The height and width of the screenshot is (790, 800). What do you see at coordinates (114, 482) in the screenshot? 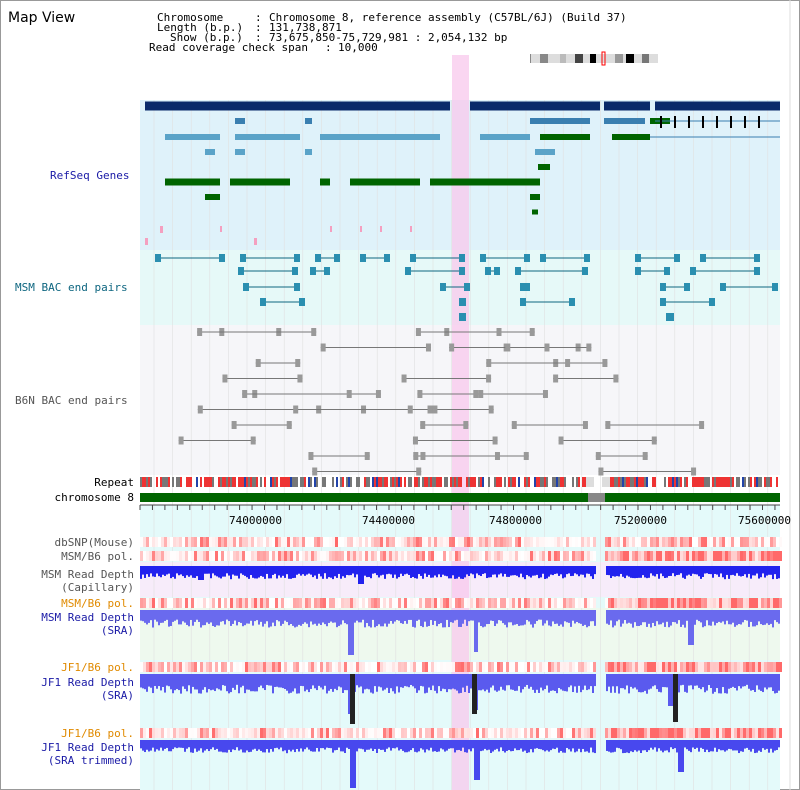
I see `track-label-repeat: Repeat` at bounding box center [114, 482].